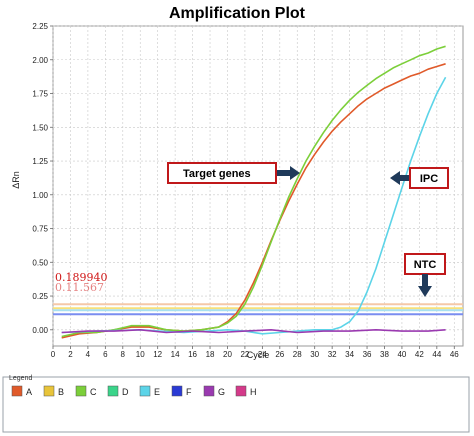 The height and width of the screenshot is (436, 474). What do you see at coordinates (221, 392) in the screenshot?
I see `legend-label-G: G` at bounding box center [221, 392].